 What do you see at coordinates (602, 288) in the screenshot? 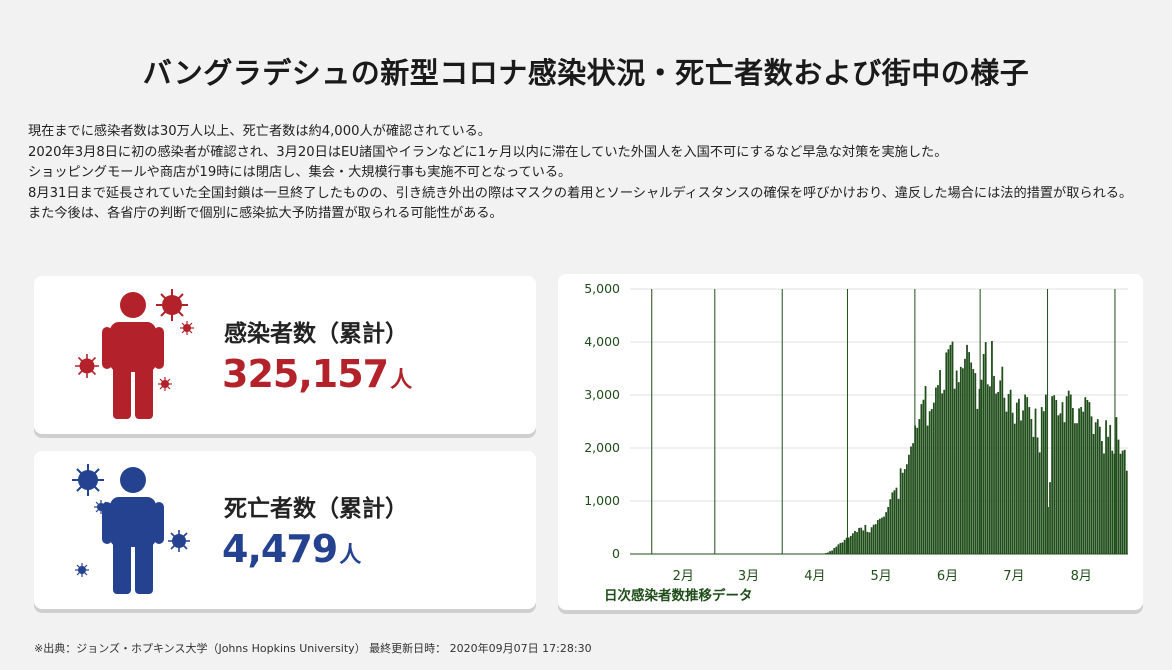
I see `y-tick-label: 5,000` at bounding box center [602, 288].